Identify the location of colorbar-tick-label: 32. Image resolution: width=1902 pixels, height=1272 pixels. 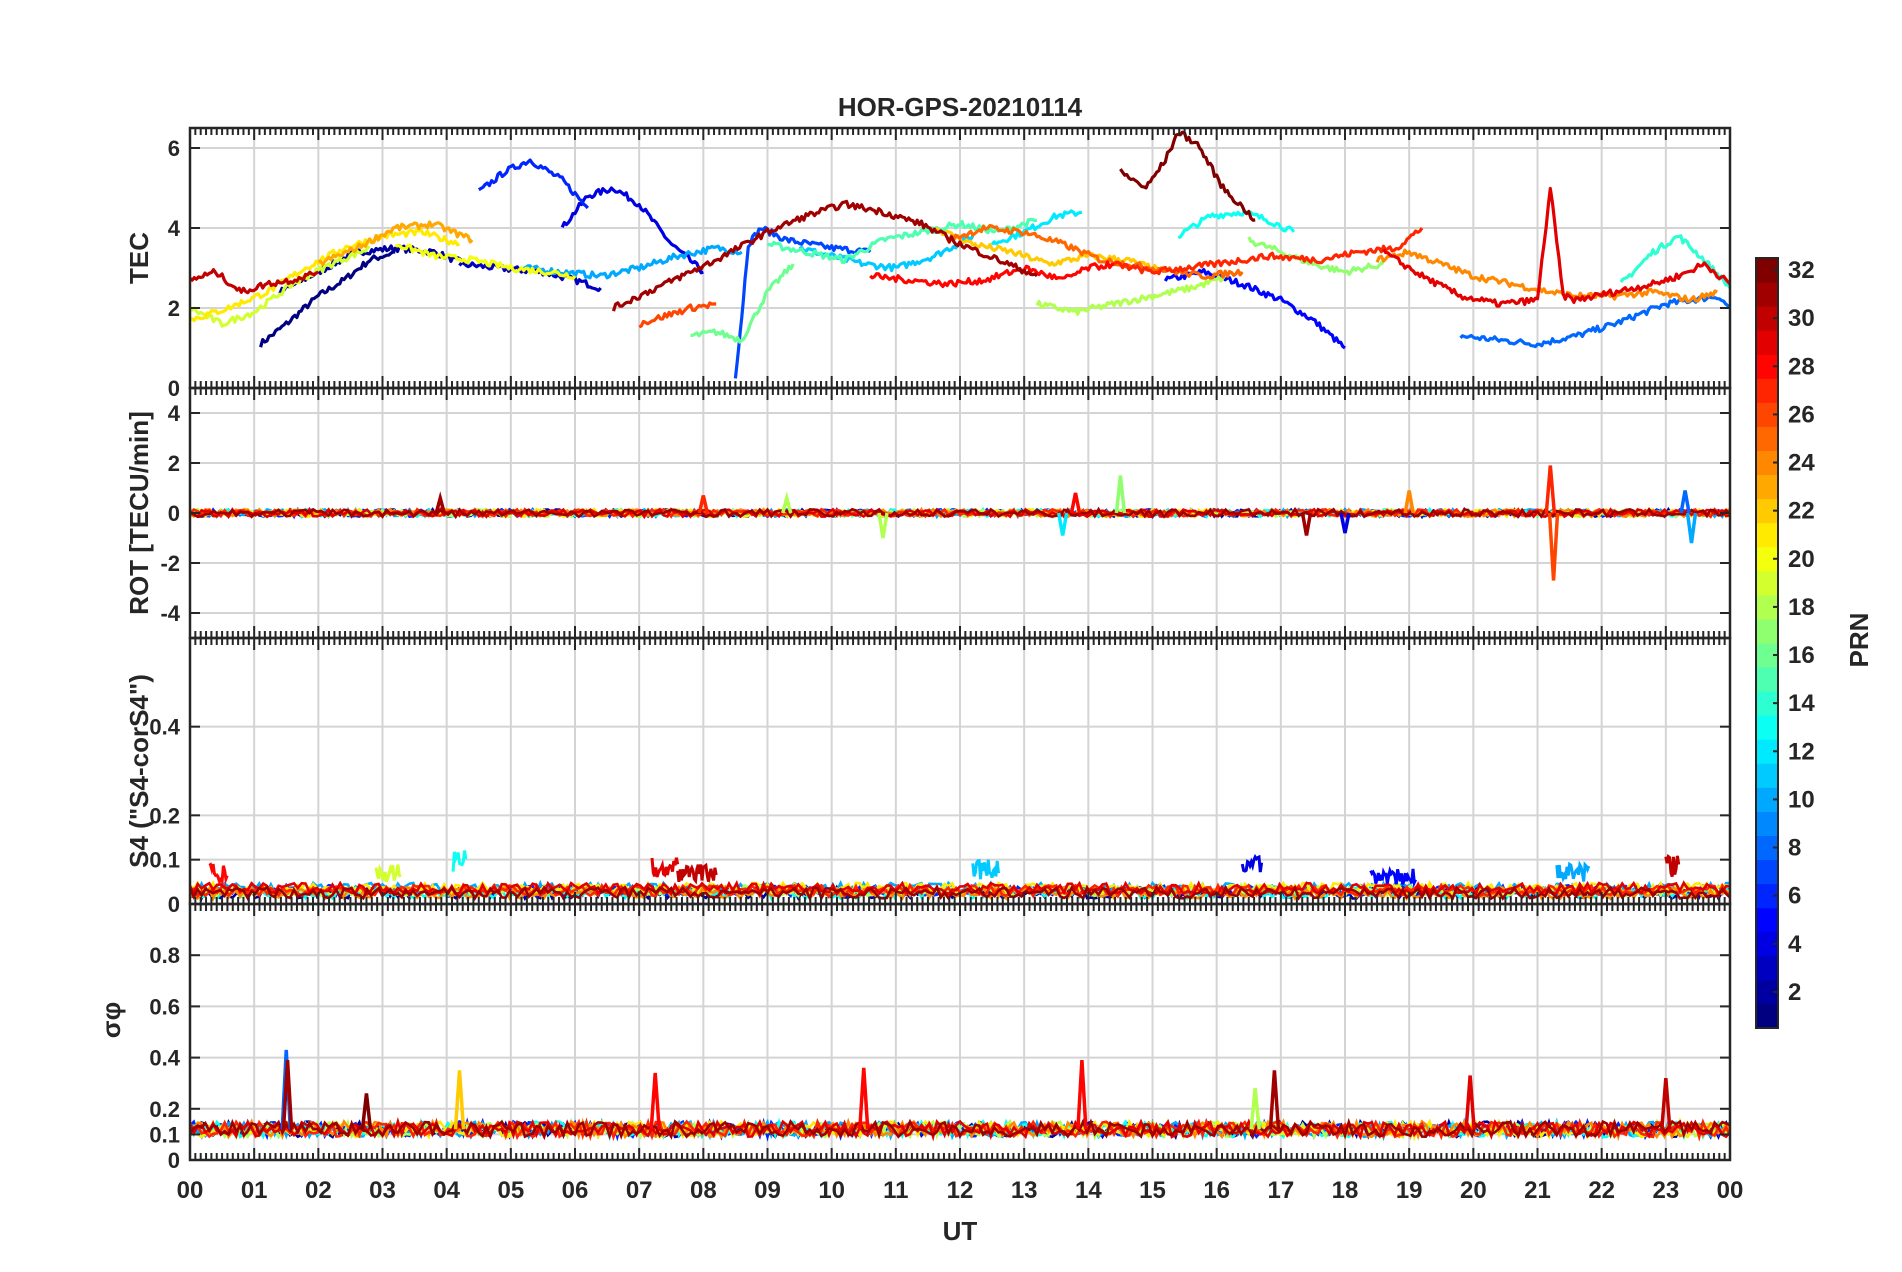
(1801, 270).